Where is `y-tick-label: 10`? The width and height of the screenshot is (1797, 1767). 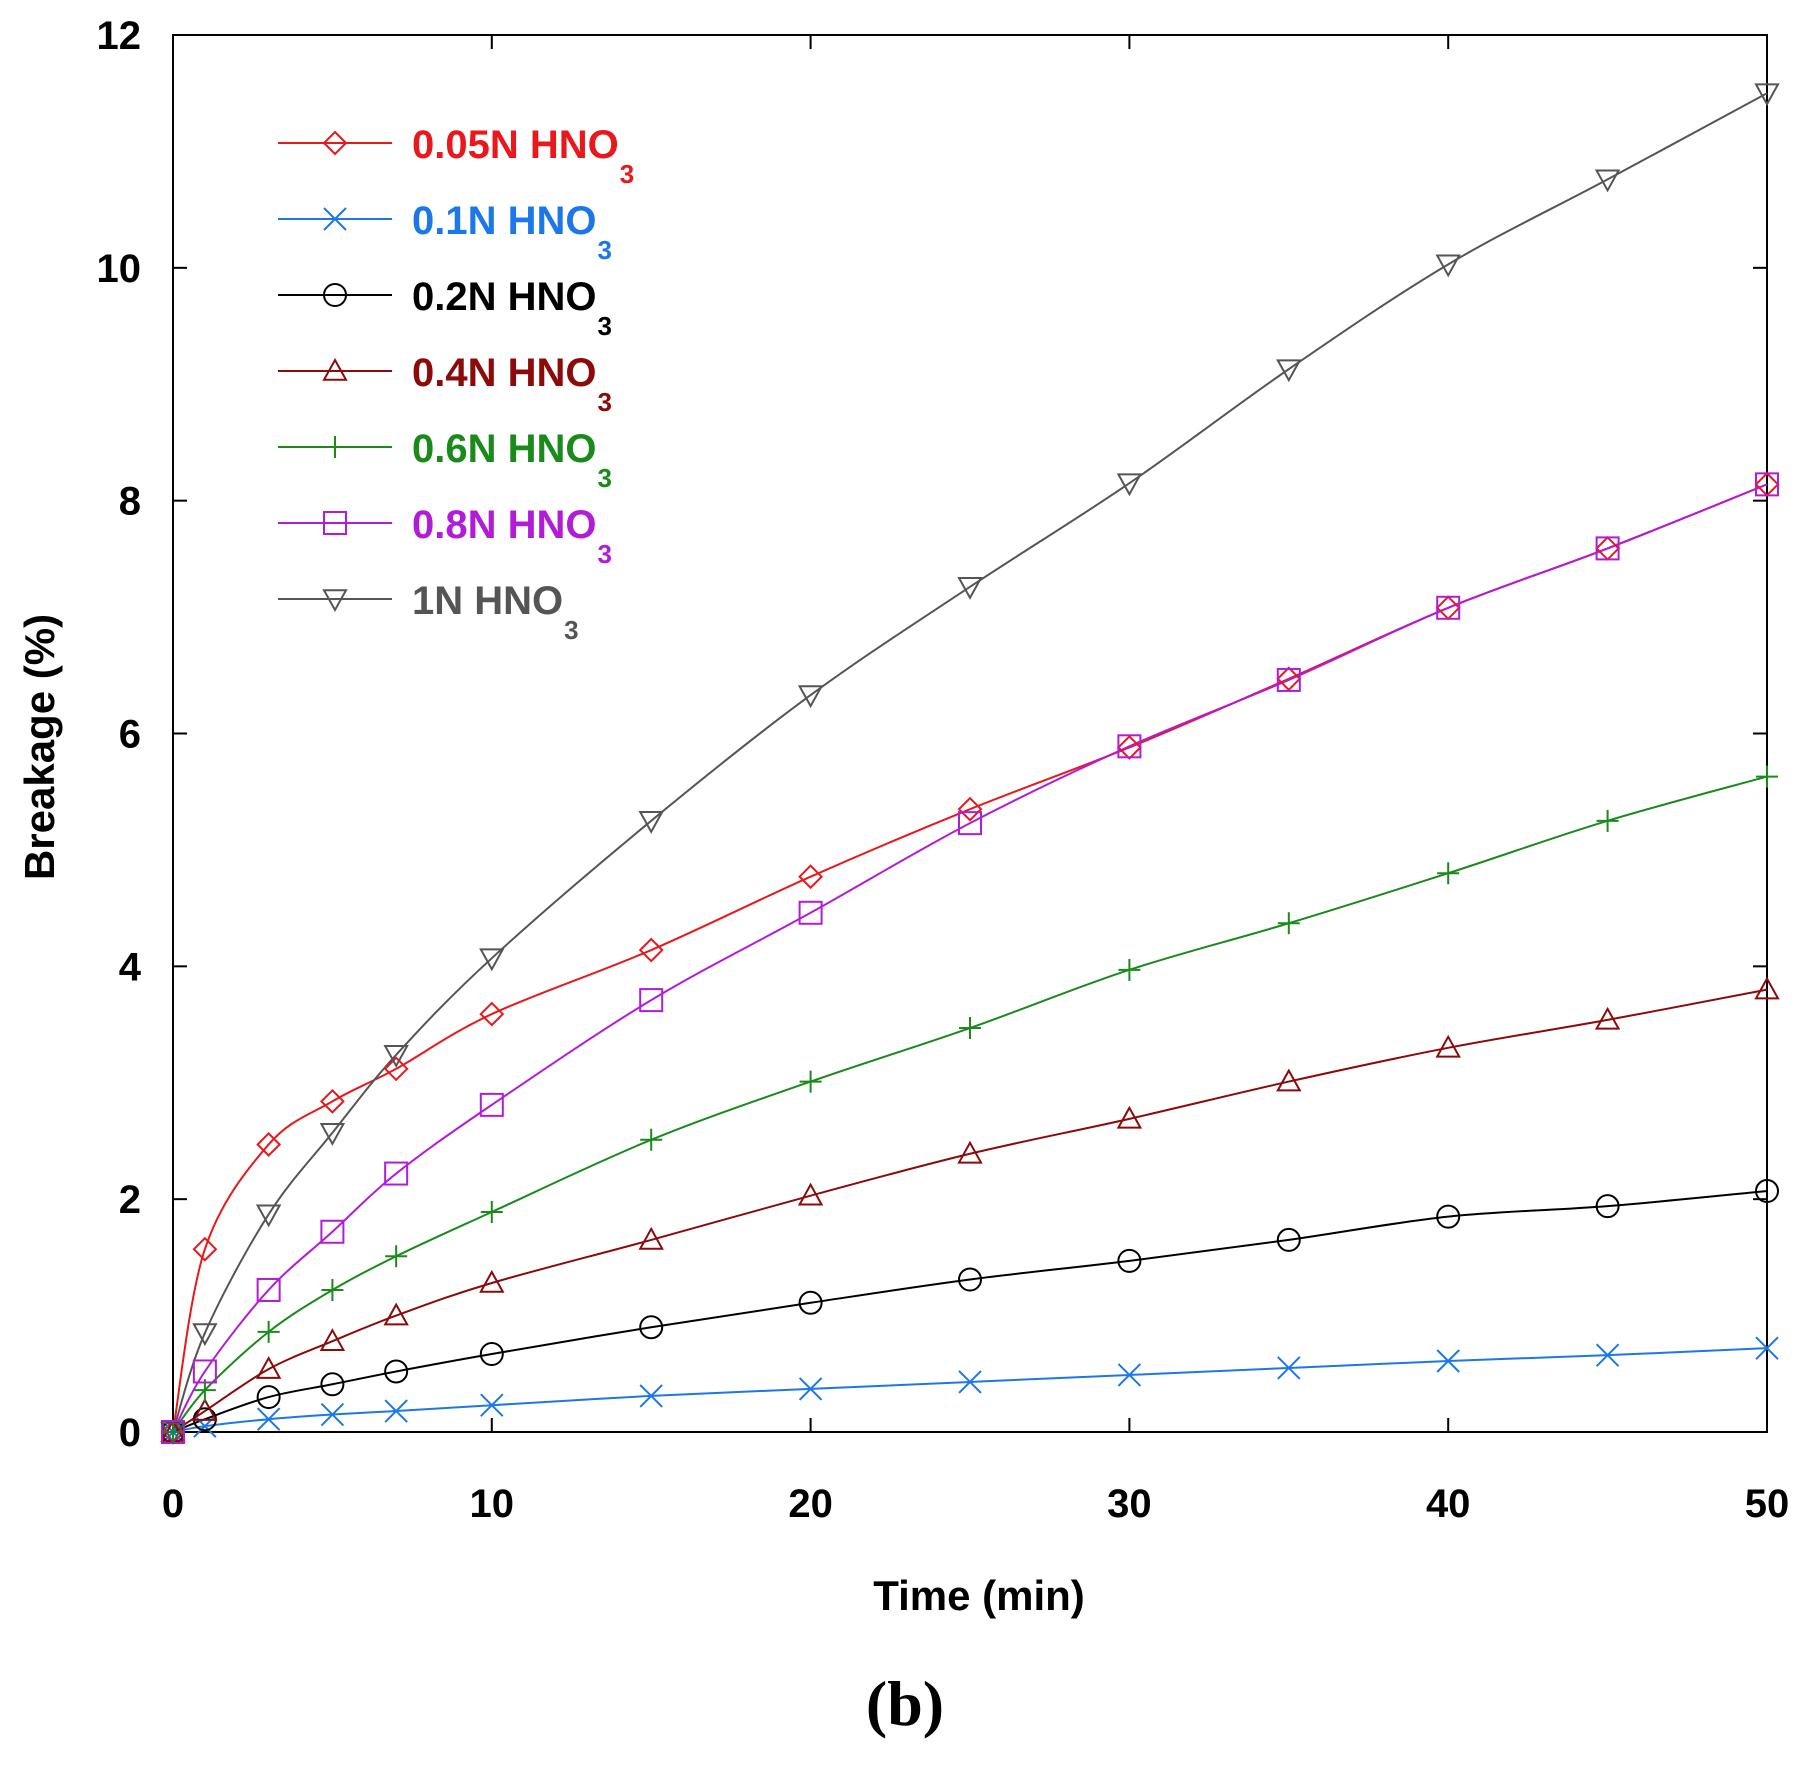 y-tick-label: 10 is located at coordinates (119, 269).